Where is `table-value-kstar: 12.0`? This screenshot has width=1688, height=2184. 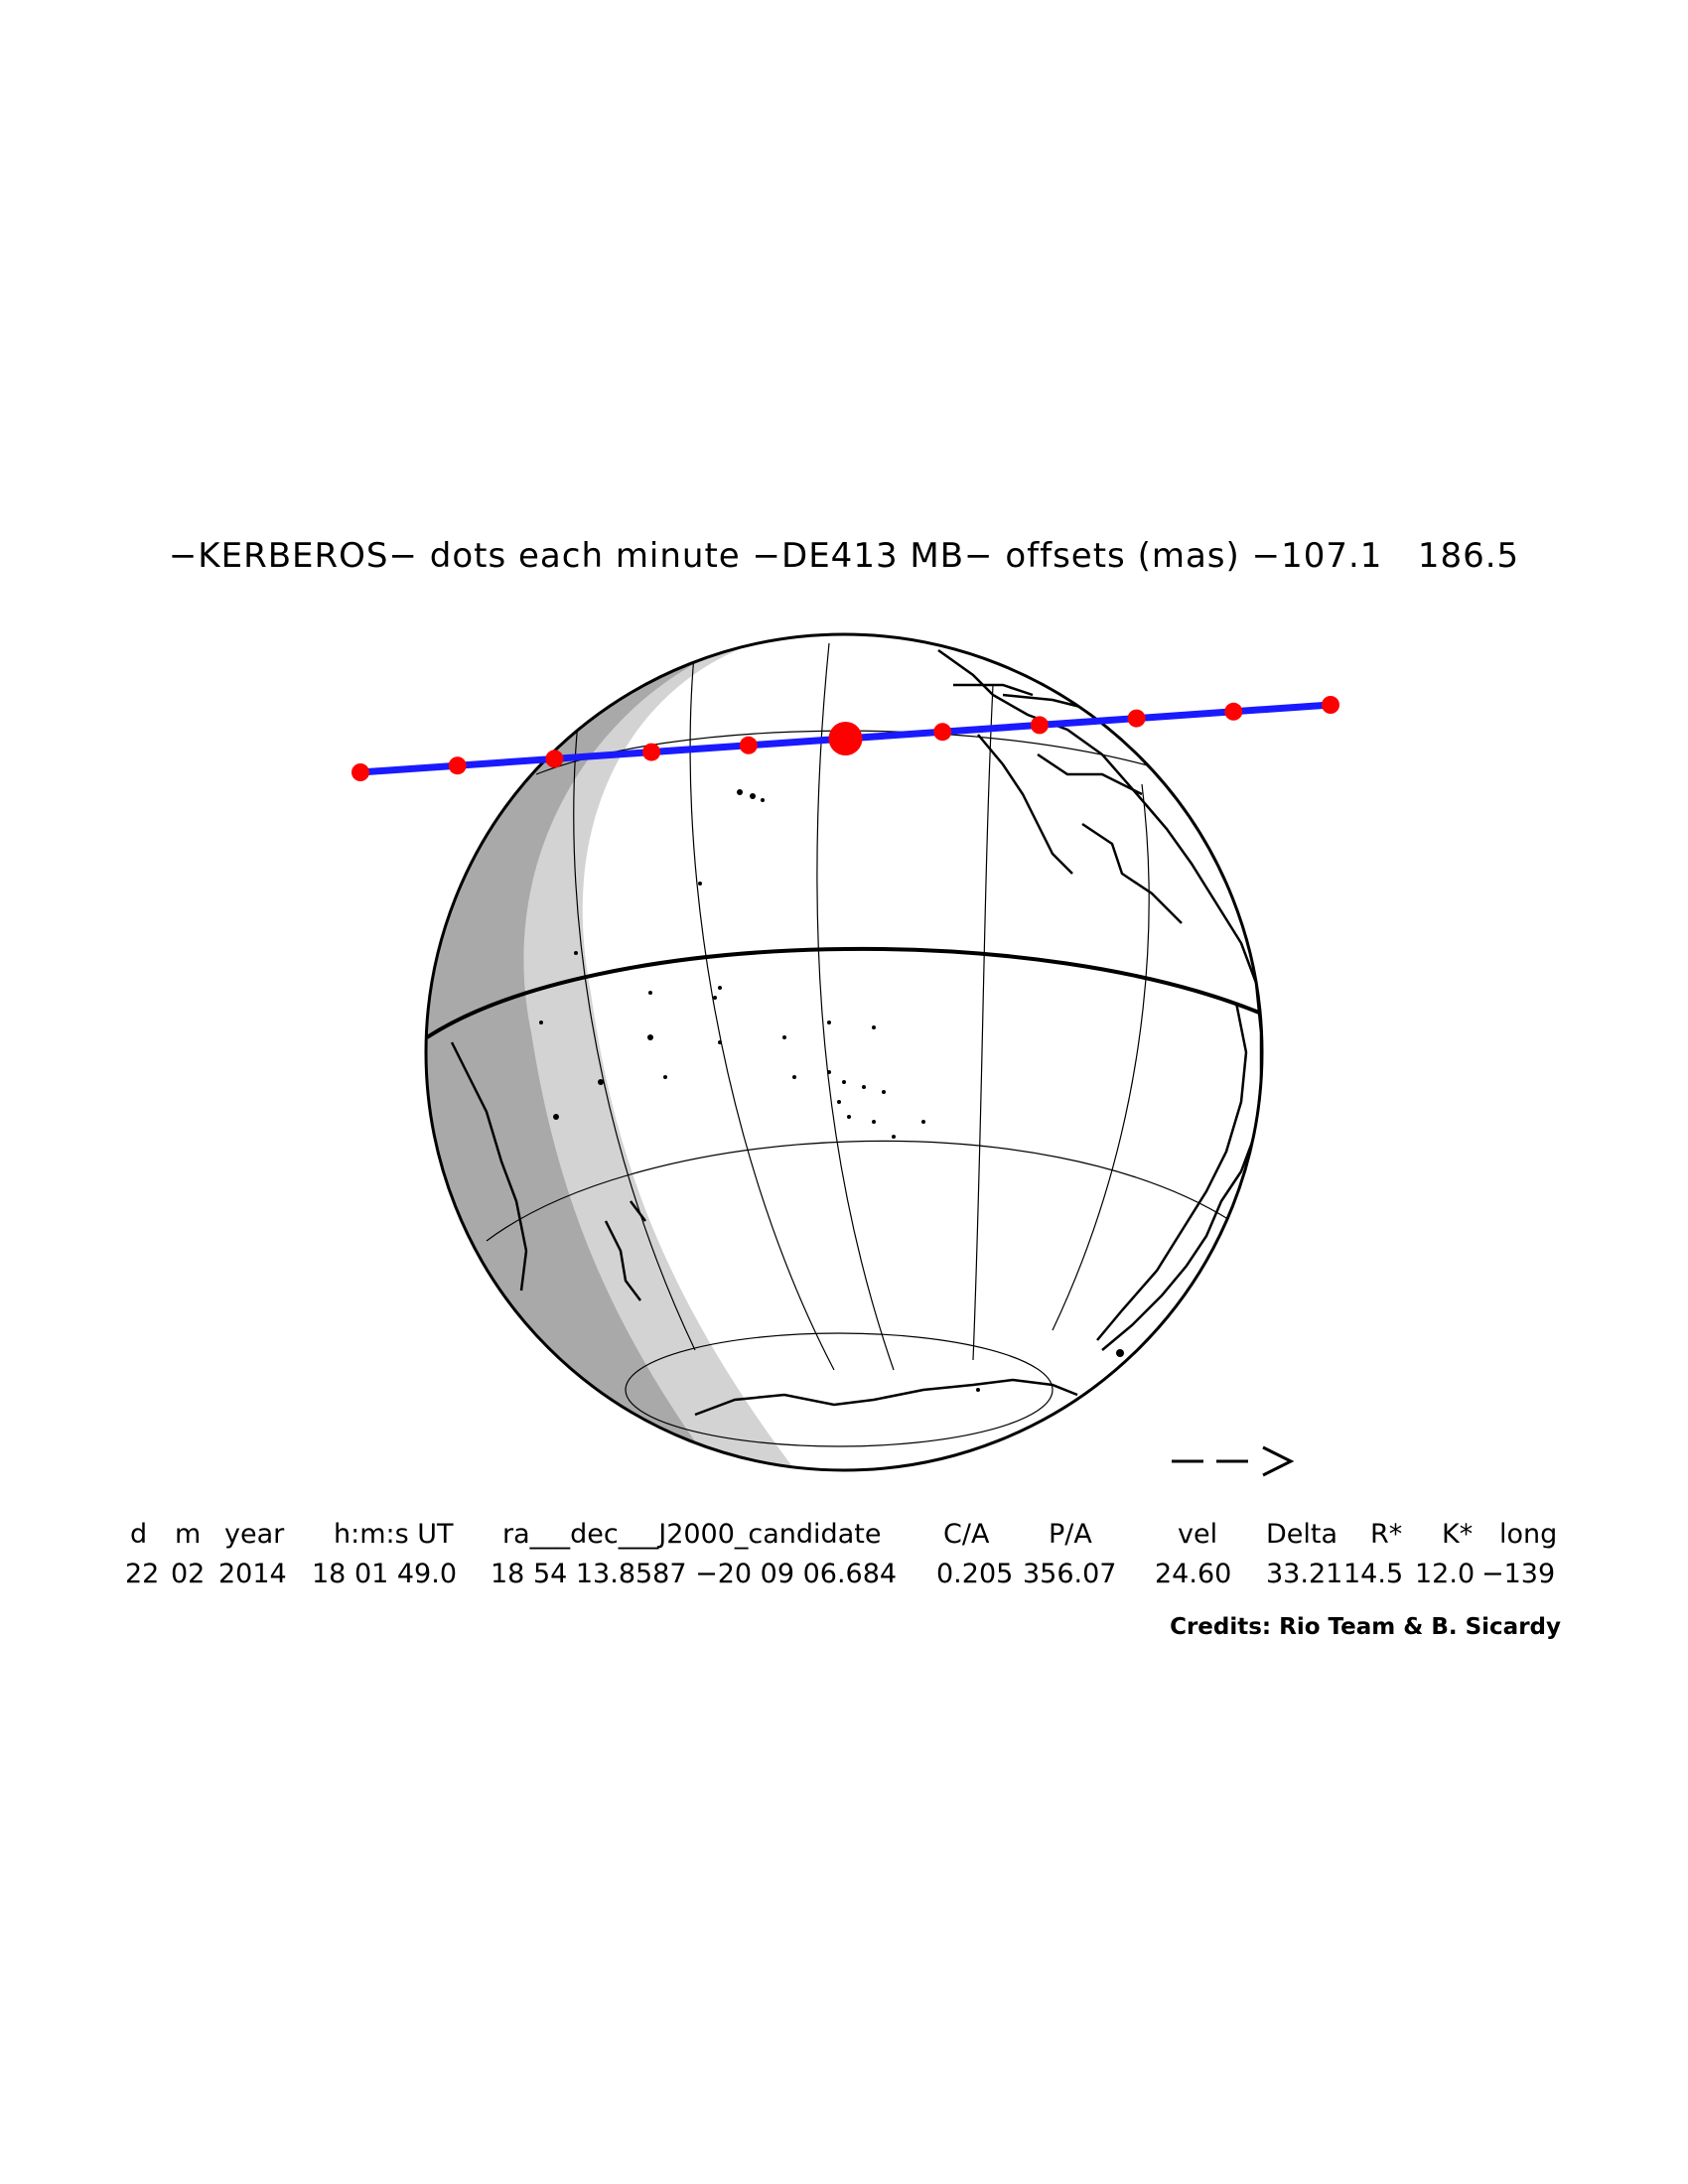
table-value-kstar: 12.0 is located at coordinates (1445, 1574).